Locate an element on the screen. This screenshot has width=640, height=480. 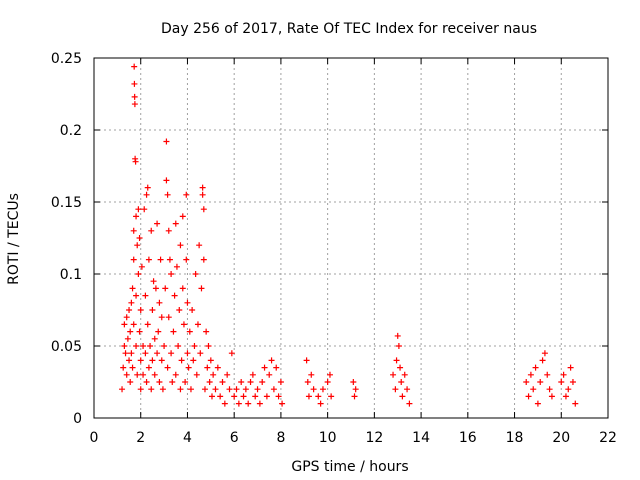
y-tick-label: 0.1 is located at coordinates (71, 275).